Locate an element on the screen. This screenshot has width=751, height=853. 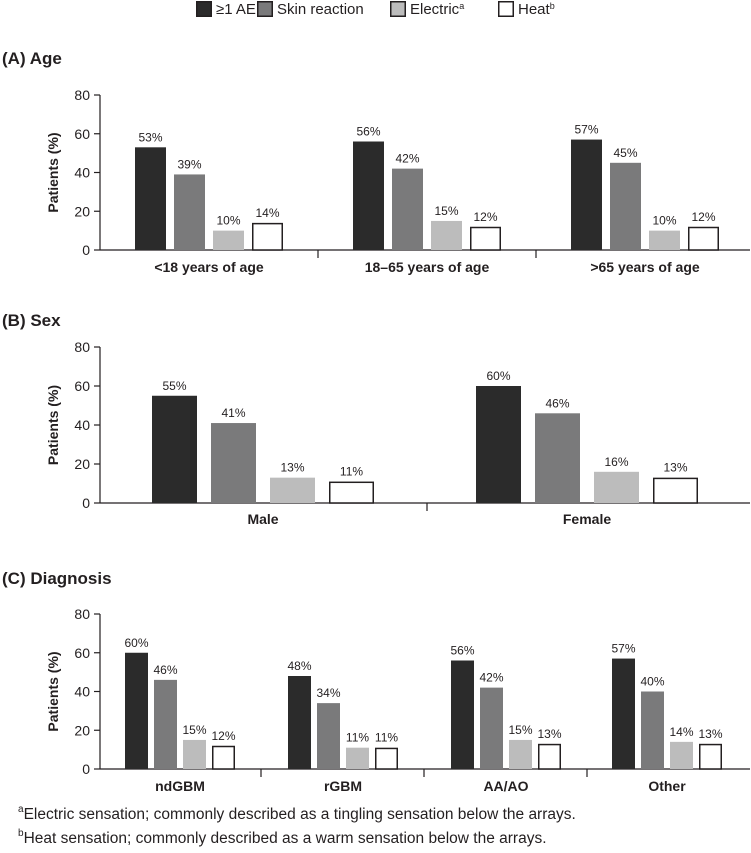
panel-age-data-label-ae: 53% is located at coordinates (150, 137).